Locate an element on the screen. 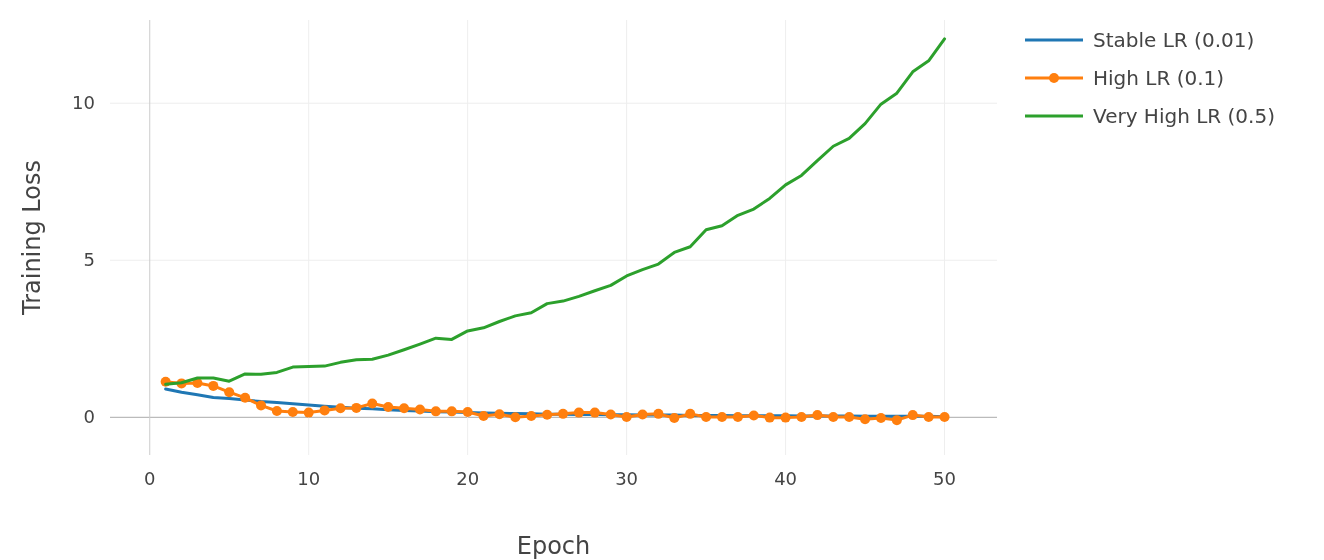  x-tick-label: 30 is located at coordinates (627, 478).